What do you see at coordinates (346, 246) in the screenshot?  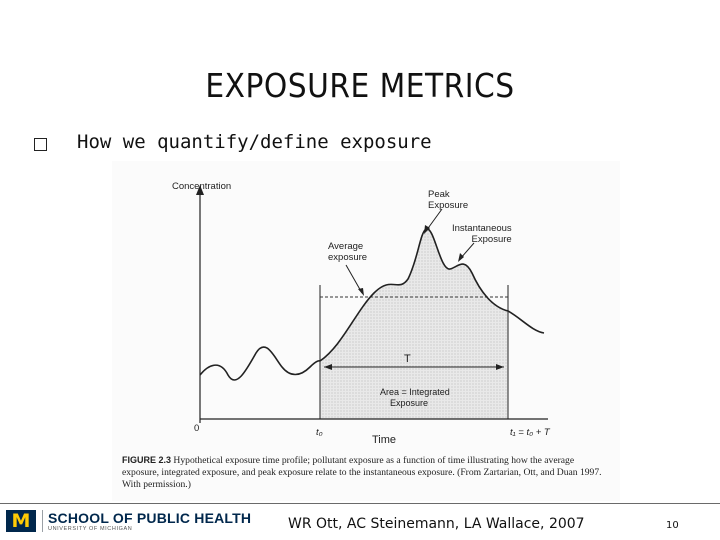 I see `average-label-line-1: Average` at bounding box center [346, 246].